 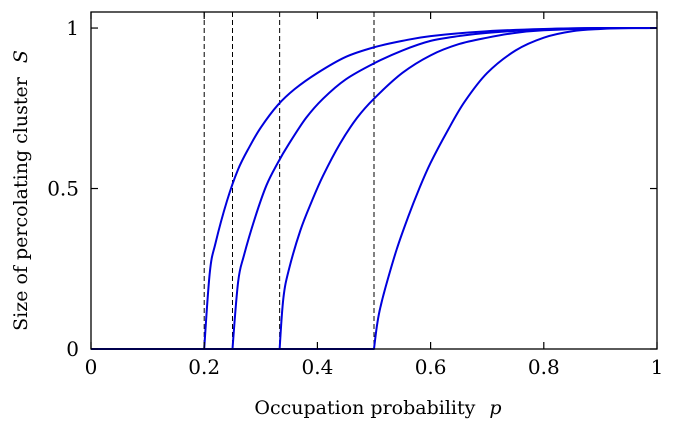 I want to click on y-axis-label-text: Size of percolating cluster, so click(x=21, y=203).